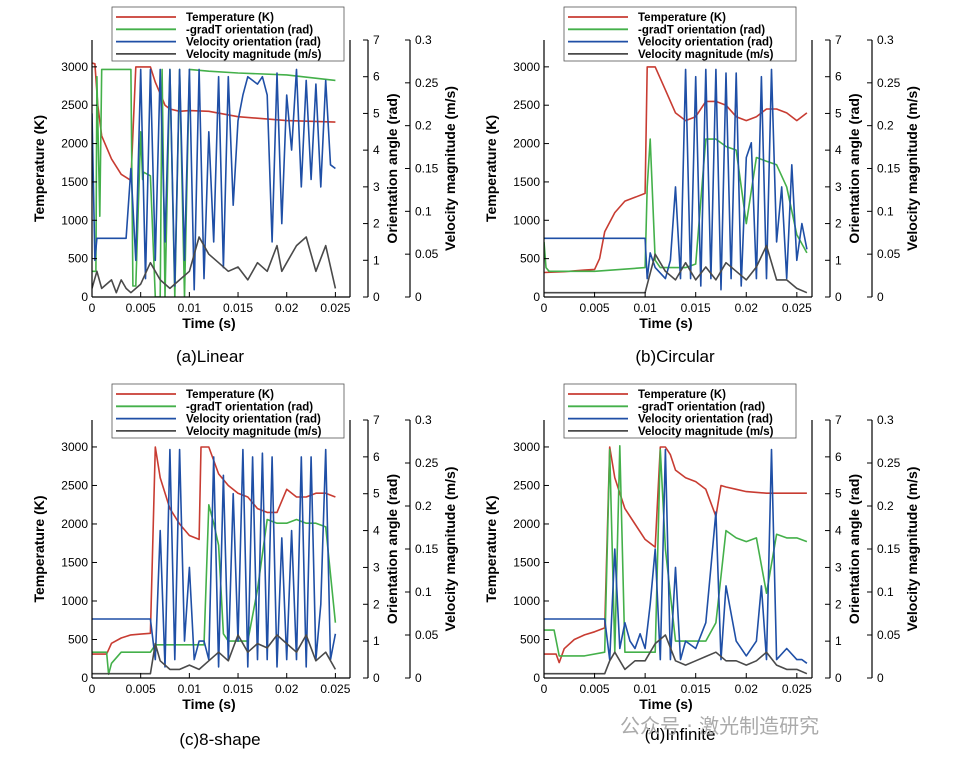 The width and height of the screenshot is (964, 760). What do you see at coordinates (376, 420) in the screenshot?
I see `y2-tick-label: 7` at bounding box center [376, 420].